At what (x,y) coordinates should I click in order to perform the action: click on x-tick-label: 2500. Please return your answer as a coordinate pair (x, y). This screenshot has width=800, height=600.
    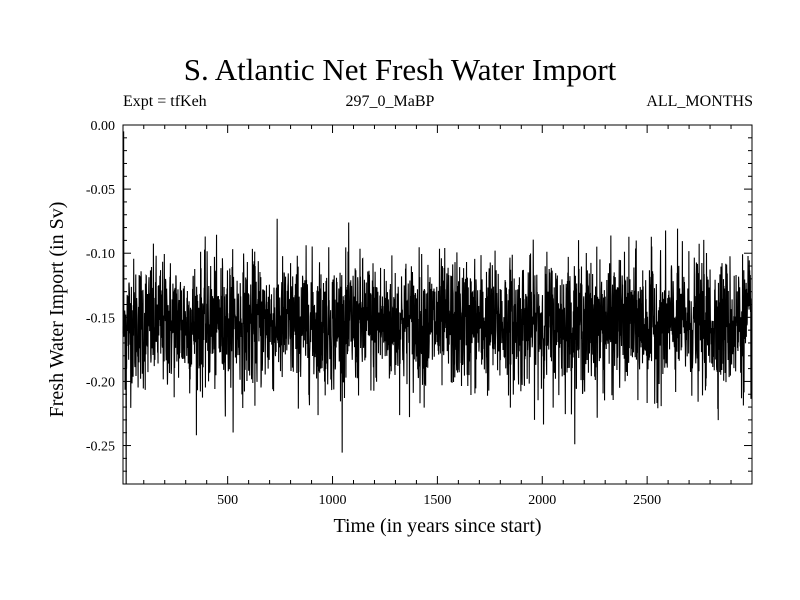
    Looking at the image, I should click on (647, 500).